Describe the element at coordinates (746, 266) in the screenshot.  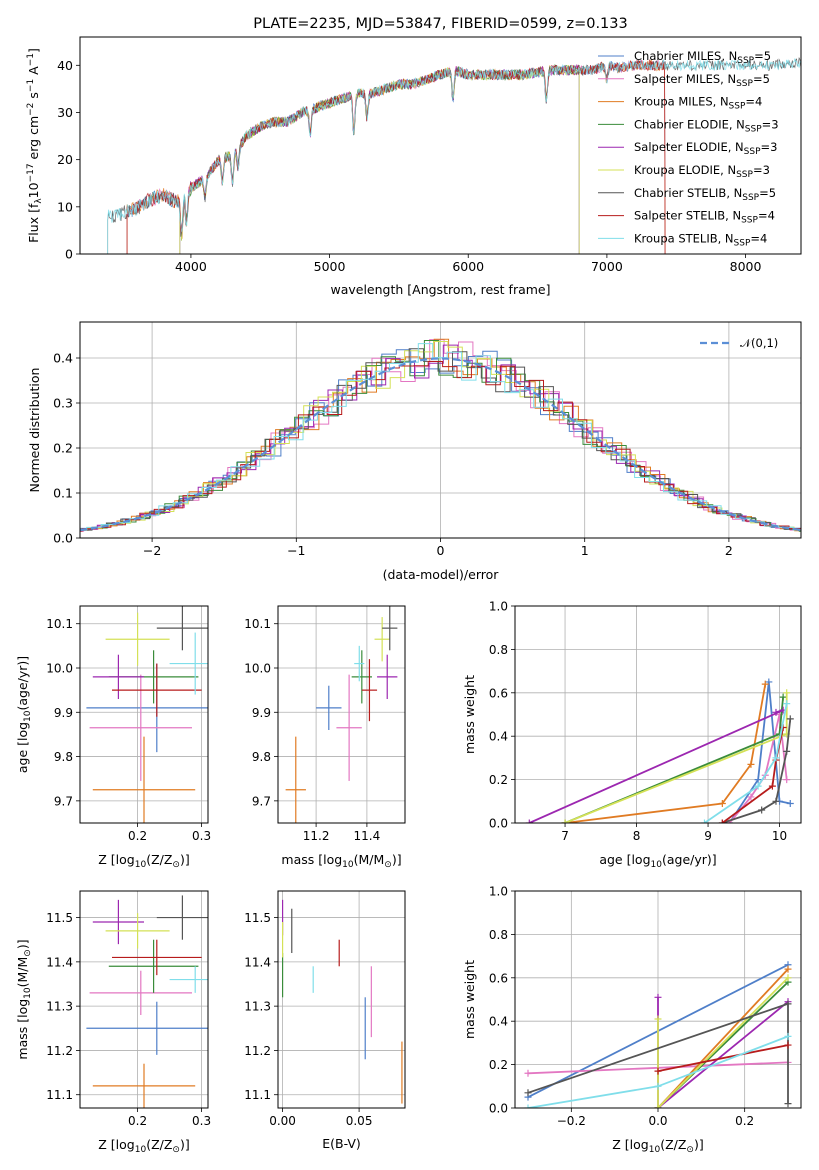
I see `x-tick-label: 8000` at that location.